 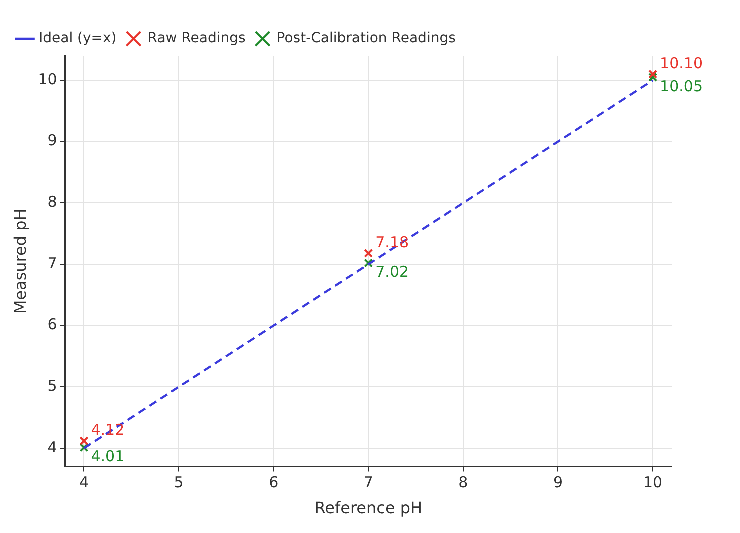 I want to click on y-tick-label: 10, so click(x=48, y=79).